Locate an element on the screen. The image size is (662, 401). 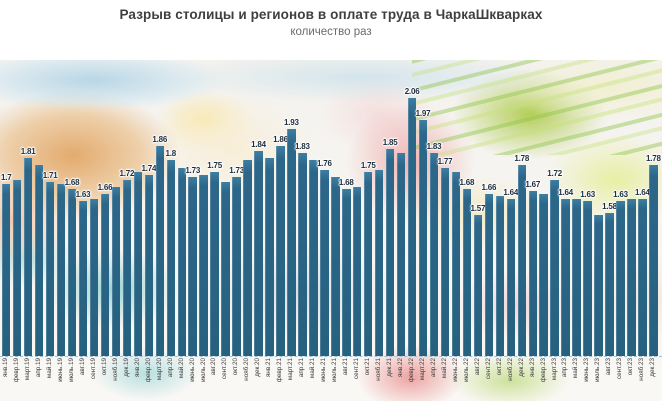
x-axis-label: февр.23 is located at coordinates (543, 370).